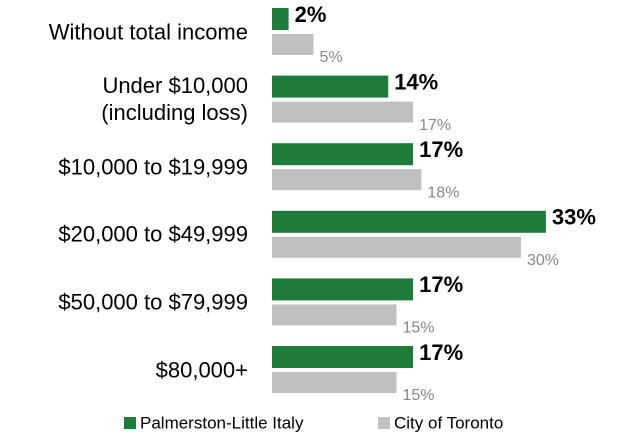 The height and width of the screenshot is (437, 623). I want to click on value-label: 18%, so click(443, 192).